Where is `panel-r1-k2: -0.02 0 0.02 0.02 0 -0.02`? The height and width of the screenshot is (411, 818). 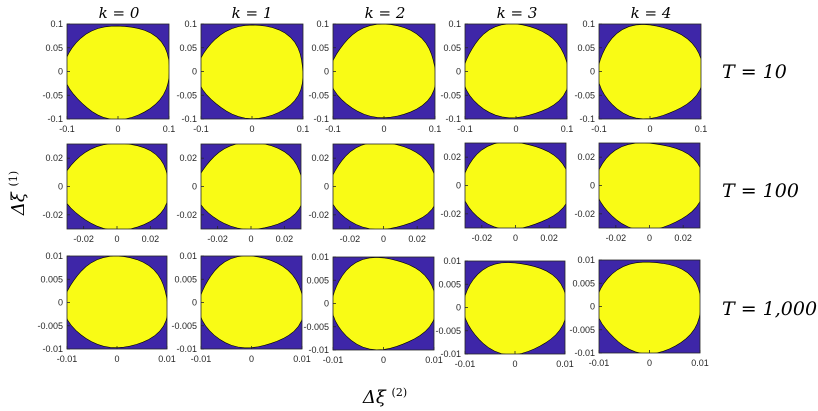 panel-r1-k2: -0.02 0 0.02 0.02 0 -0.02 is located at coordinates (371, 193).